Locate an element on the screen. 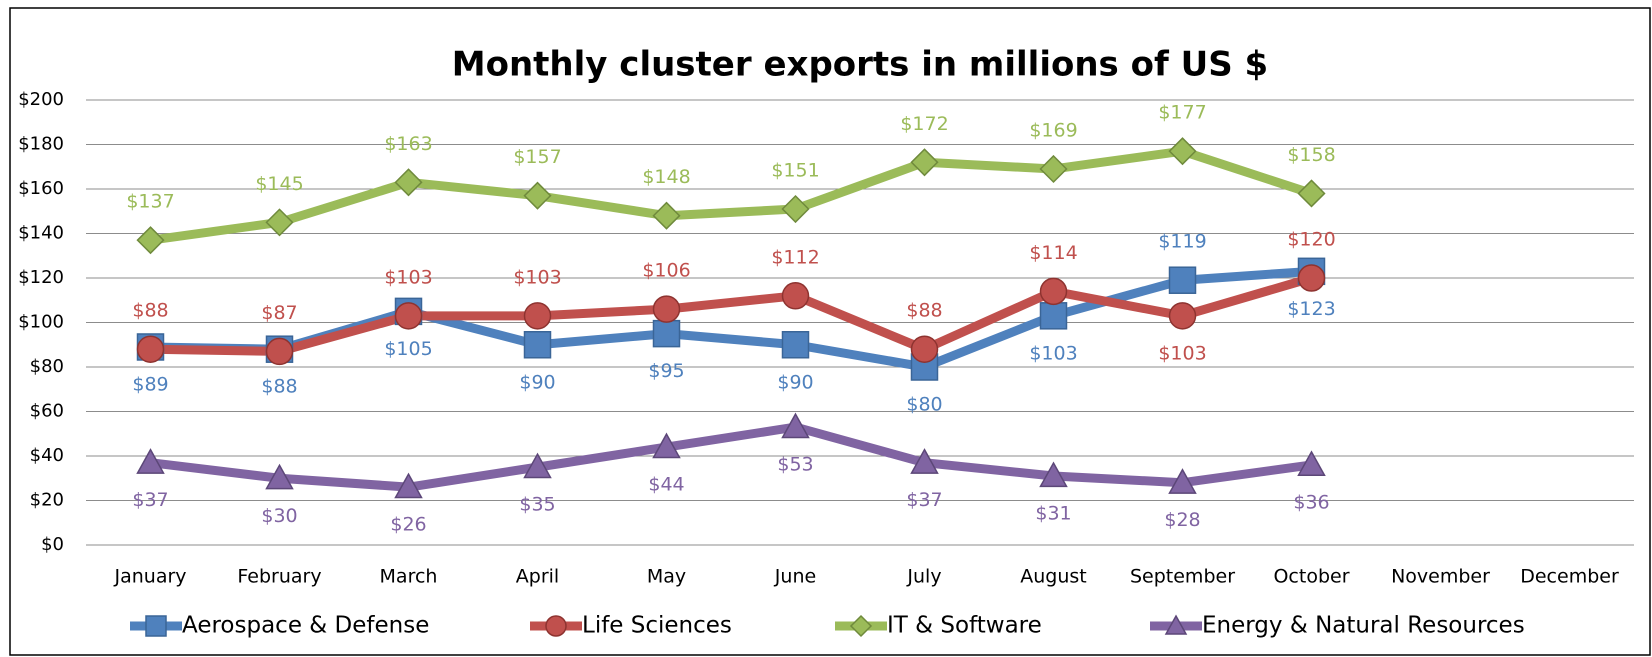 The width and height of the screenshot is (1652, 657). data-label: $172 is located at coordinates (924, 124).